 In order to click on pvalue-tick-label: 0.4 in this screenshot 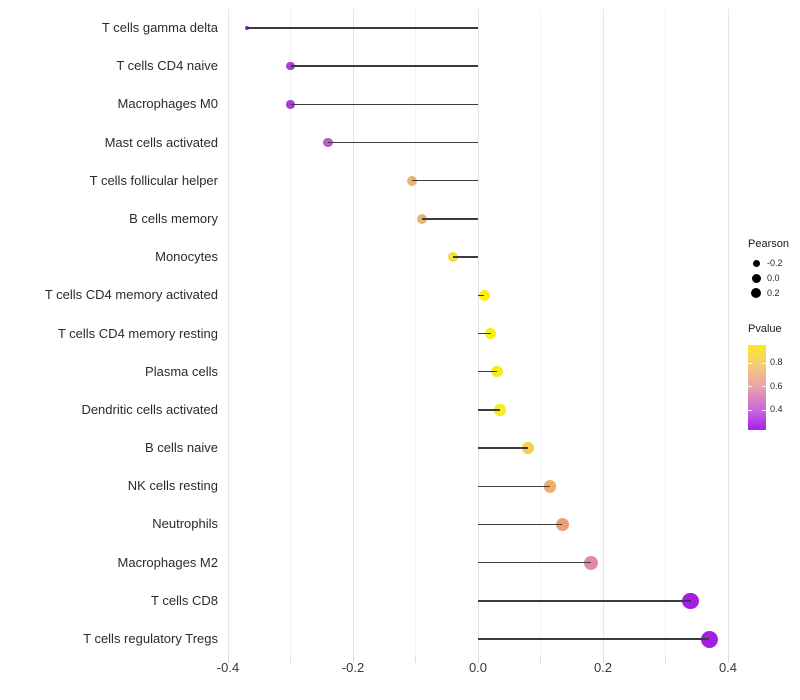, I will do `click(776, 409)`.